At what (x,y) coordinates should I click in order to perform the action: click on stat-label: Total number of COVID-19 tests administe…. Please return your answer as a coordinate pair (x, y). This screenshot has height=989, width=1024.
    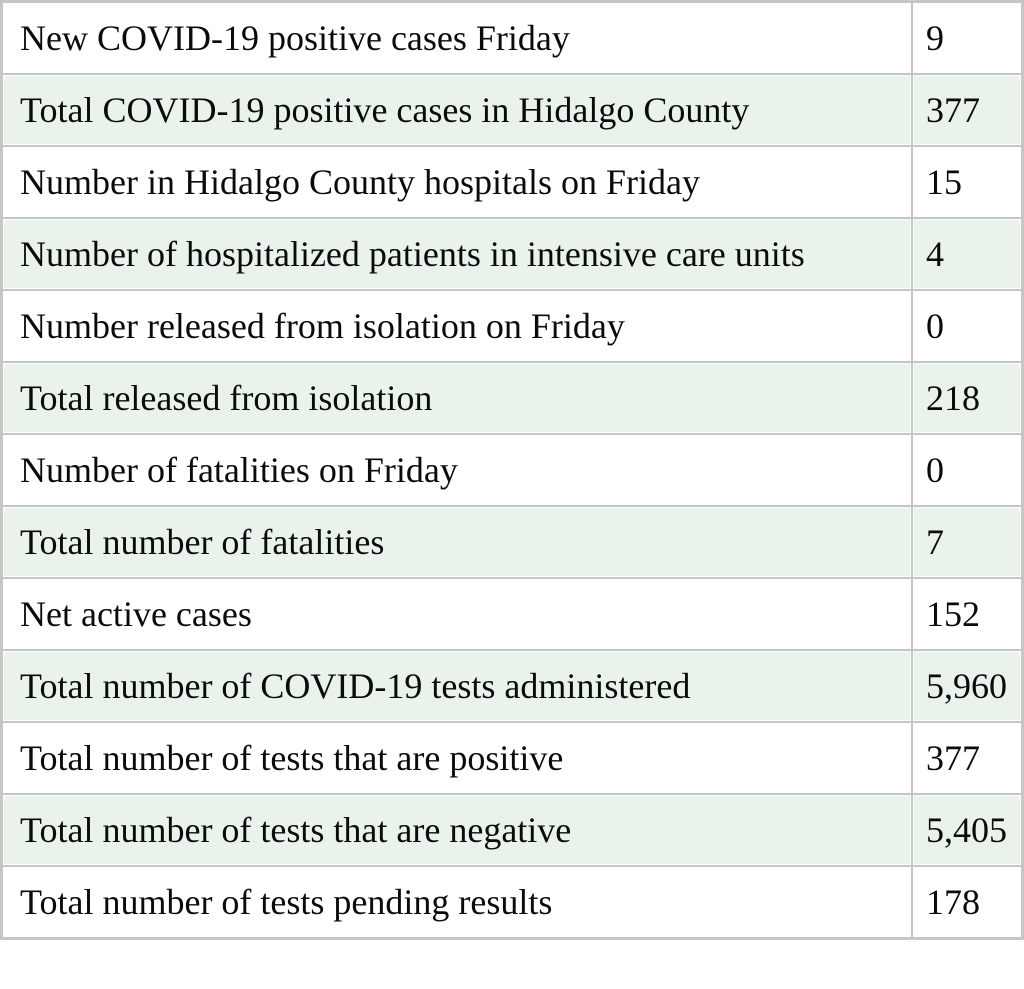
    Looking at the image, I should click on (457, 686).